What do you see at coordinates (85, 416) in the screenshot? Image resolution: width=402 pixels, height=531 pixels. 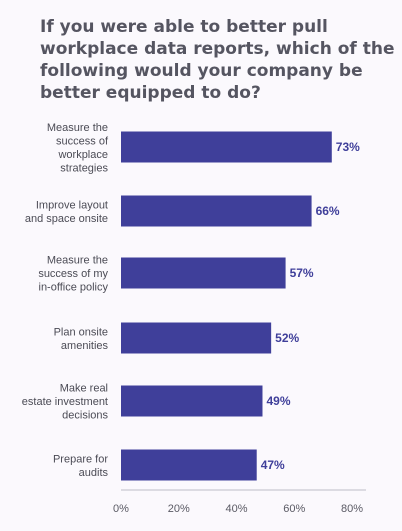 I see `category-label: decisions` at bounding box center [85, 416].